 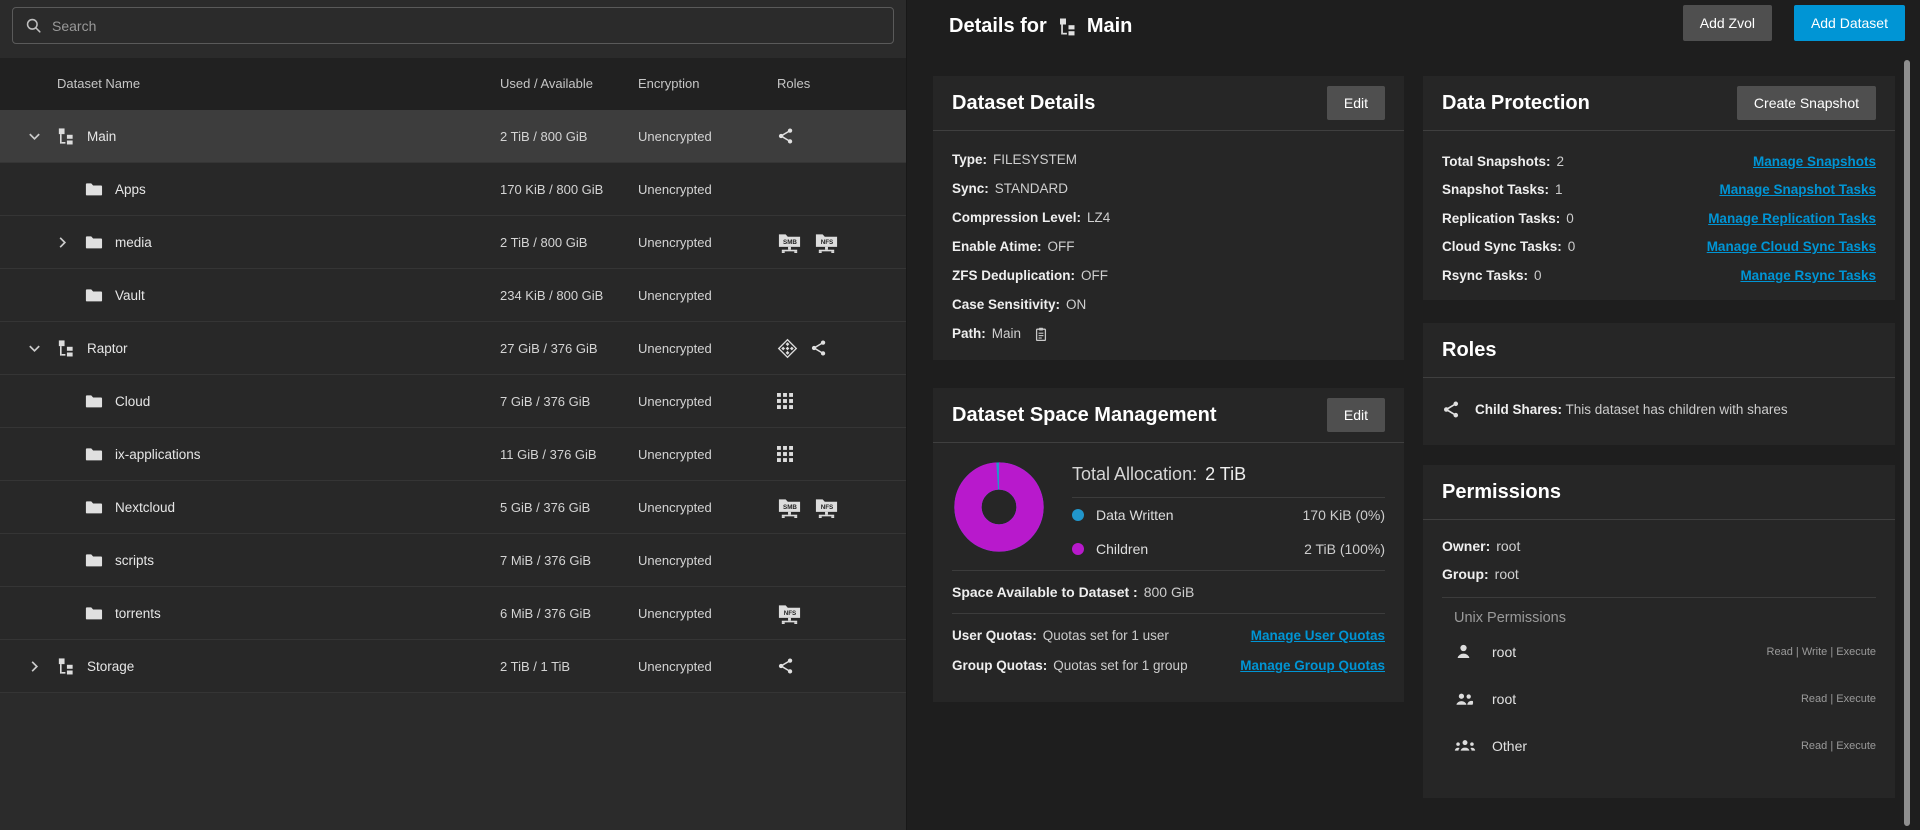 I want to click on dataset-name: Vault, so click(x=130, y=295).